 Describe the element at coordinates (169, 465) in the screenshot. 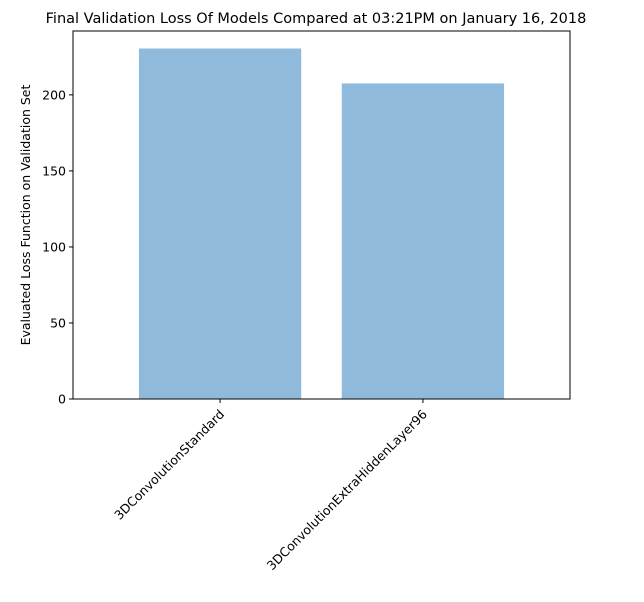

I see `x-tick-label: 3DConvolutionStandard` at that location.